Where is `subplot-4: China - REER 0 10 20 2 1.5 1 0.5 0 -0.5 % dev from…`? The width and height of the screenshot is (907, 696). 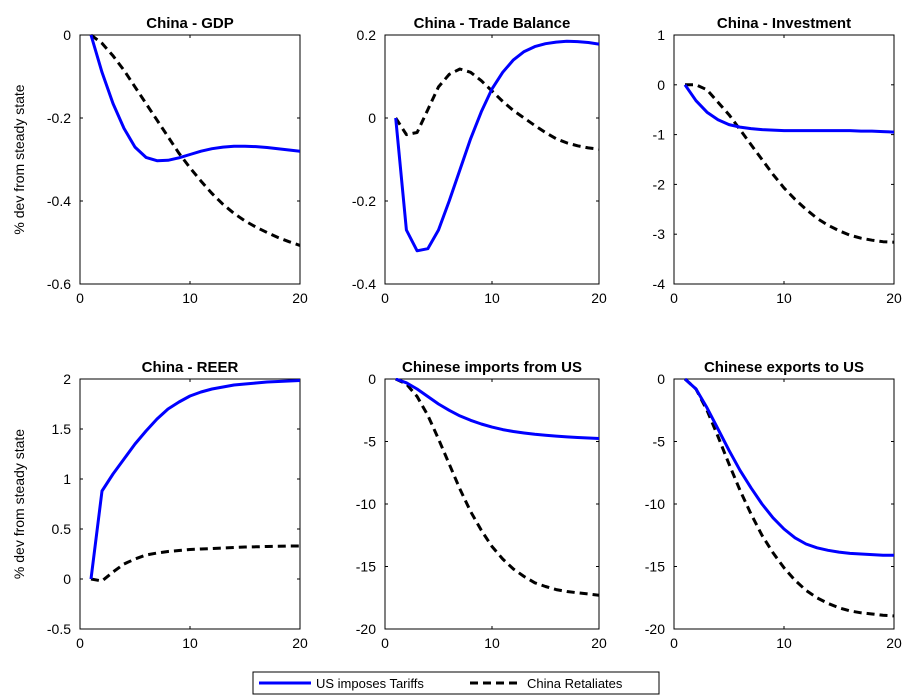 subplot-4: China - REER 0 10 20 2 1.5 1 0.5 0 -0.5 % dev from… is located at coordinates (159, 505).